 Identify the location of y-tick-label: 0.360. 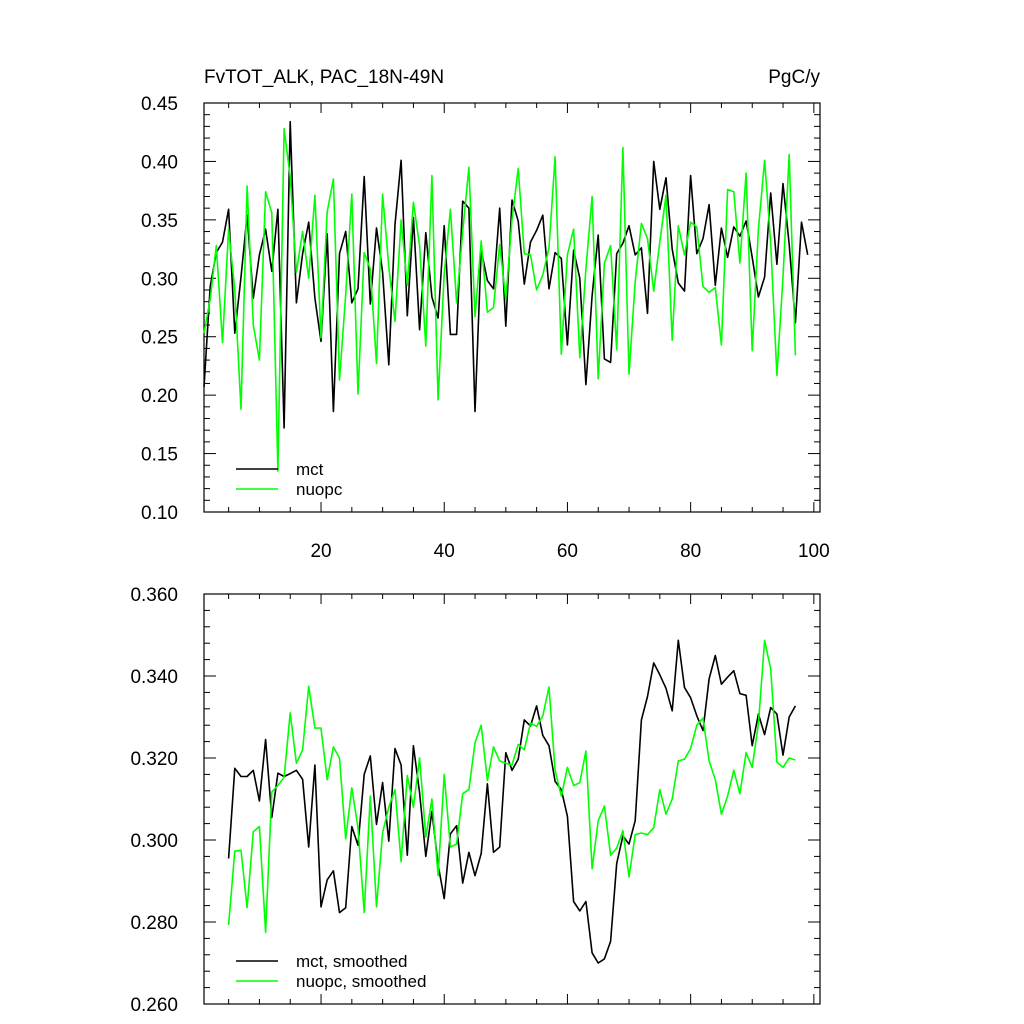
(154, 595).